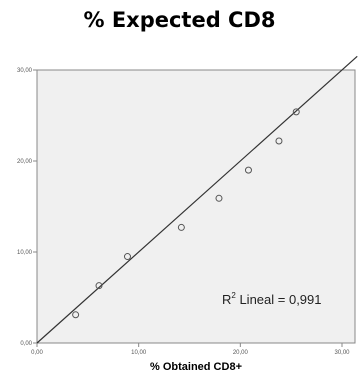 The height and width of the screenshot is (377, 359). What do you see at coordinates (25, 162) in the screenshot?
I see `y-tick-label: 20,00` at bounding box center [25, 162].